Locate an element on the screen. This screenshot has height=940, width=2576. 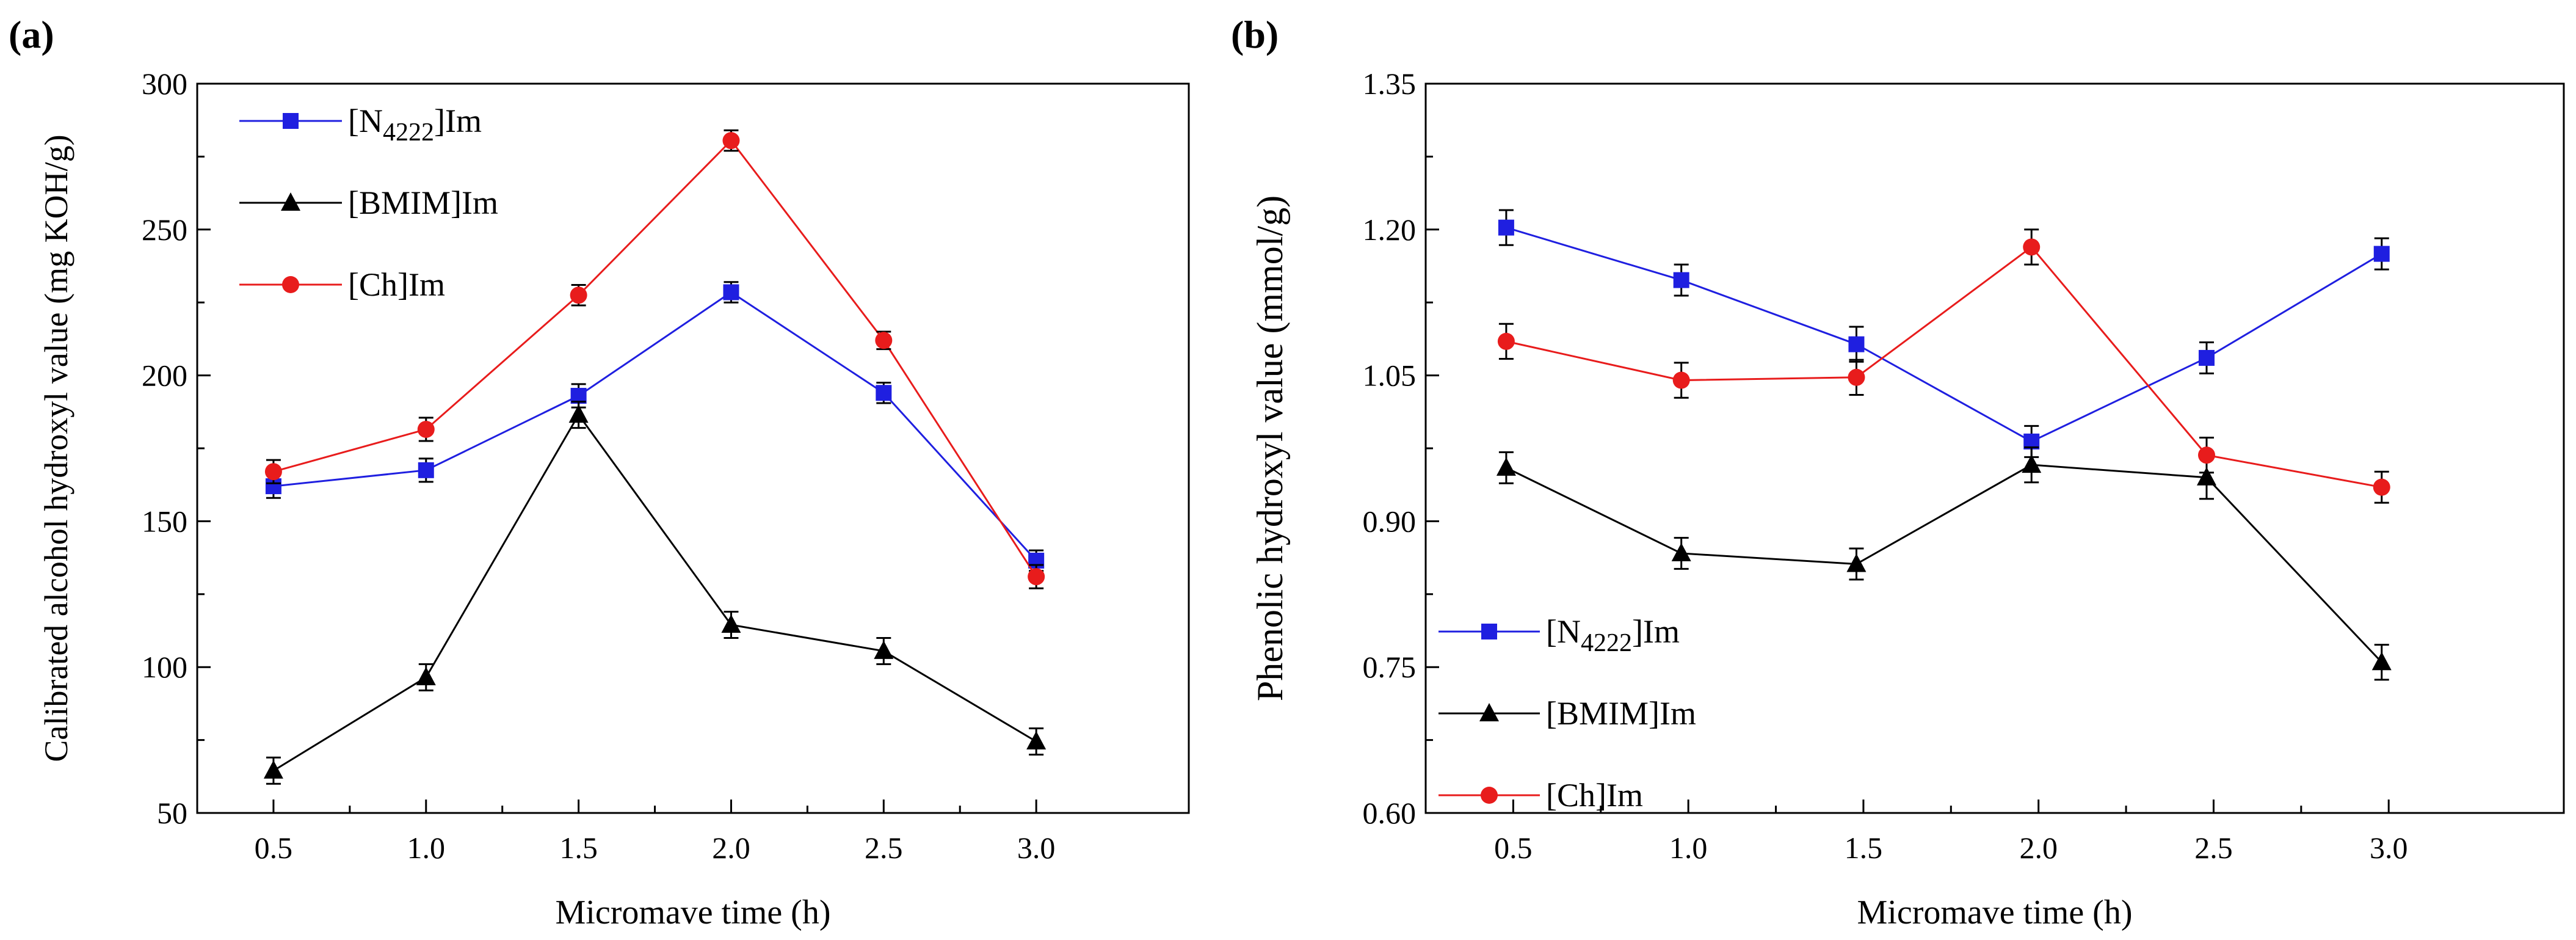
y-tick-label: 0.90 is located at coordinates (1390, 521).